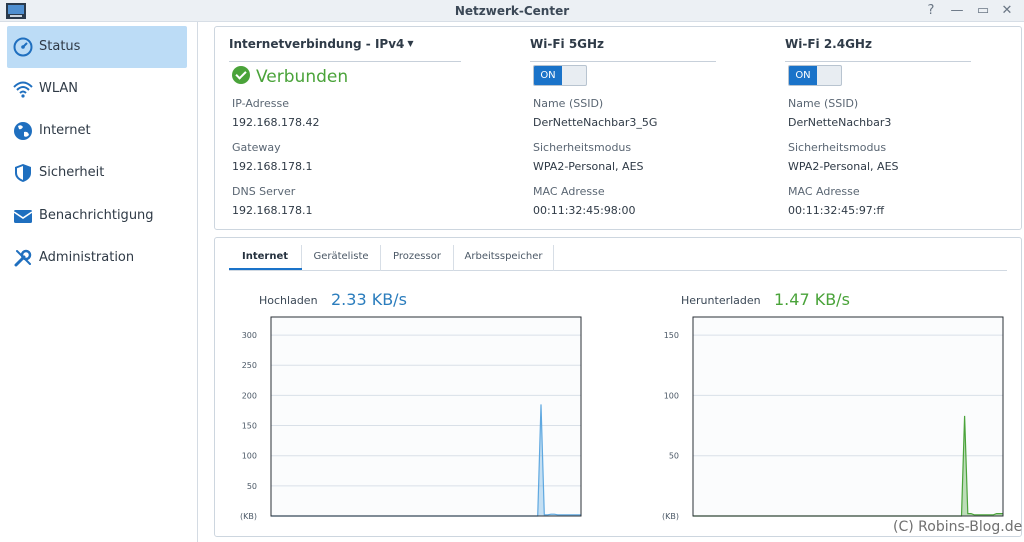 The image size is (1024, 542). I want to click on upload-chart-plot-area, so click(426, 416).